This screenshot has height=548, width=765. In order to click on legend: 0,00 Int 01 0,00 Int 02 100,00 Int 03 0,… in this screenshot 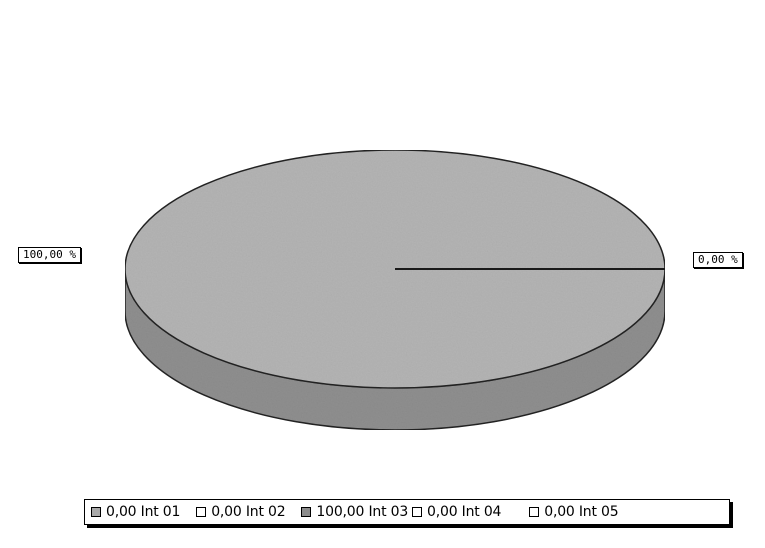, I will do `click(407, 512)`.